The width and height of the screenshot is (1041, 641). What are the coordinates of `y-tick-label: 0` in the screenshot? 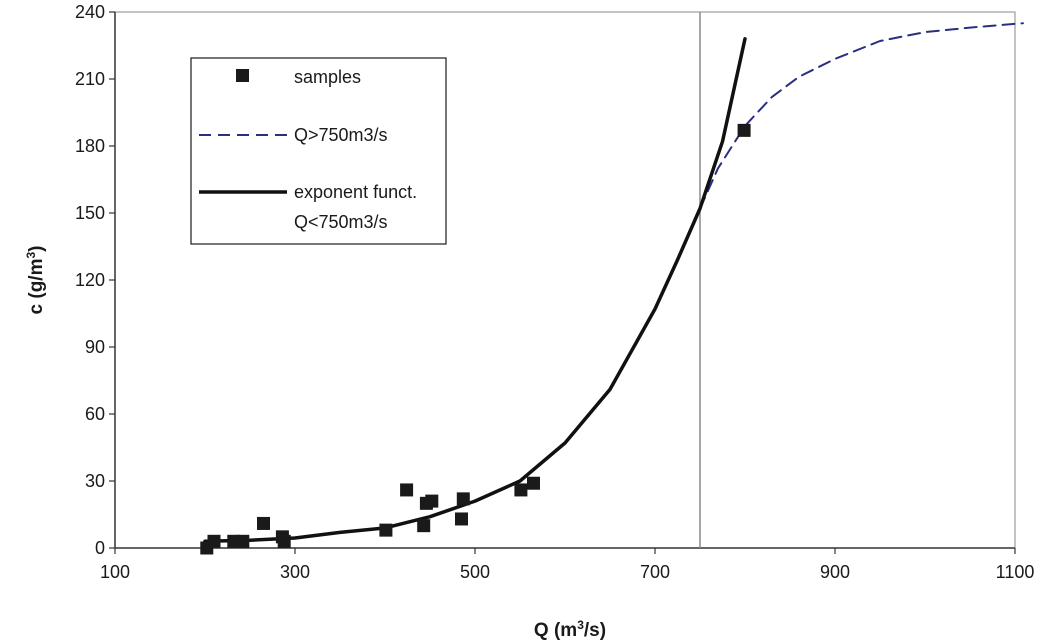 It's located at (100, 548).